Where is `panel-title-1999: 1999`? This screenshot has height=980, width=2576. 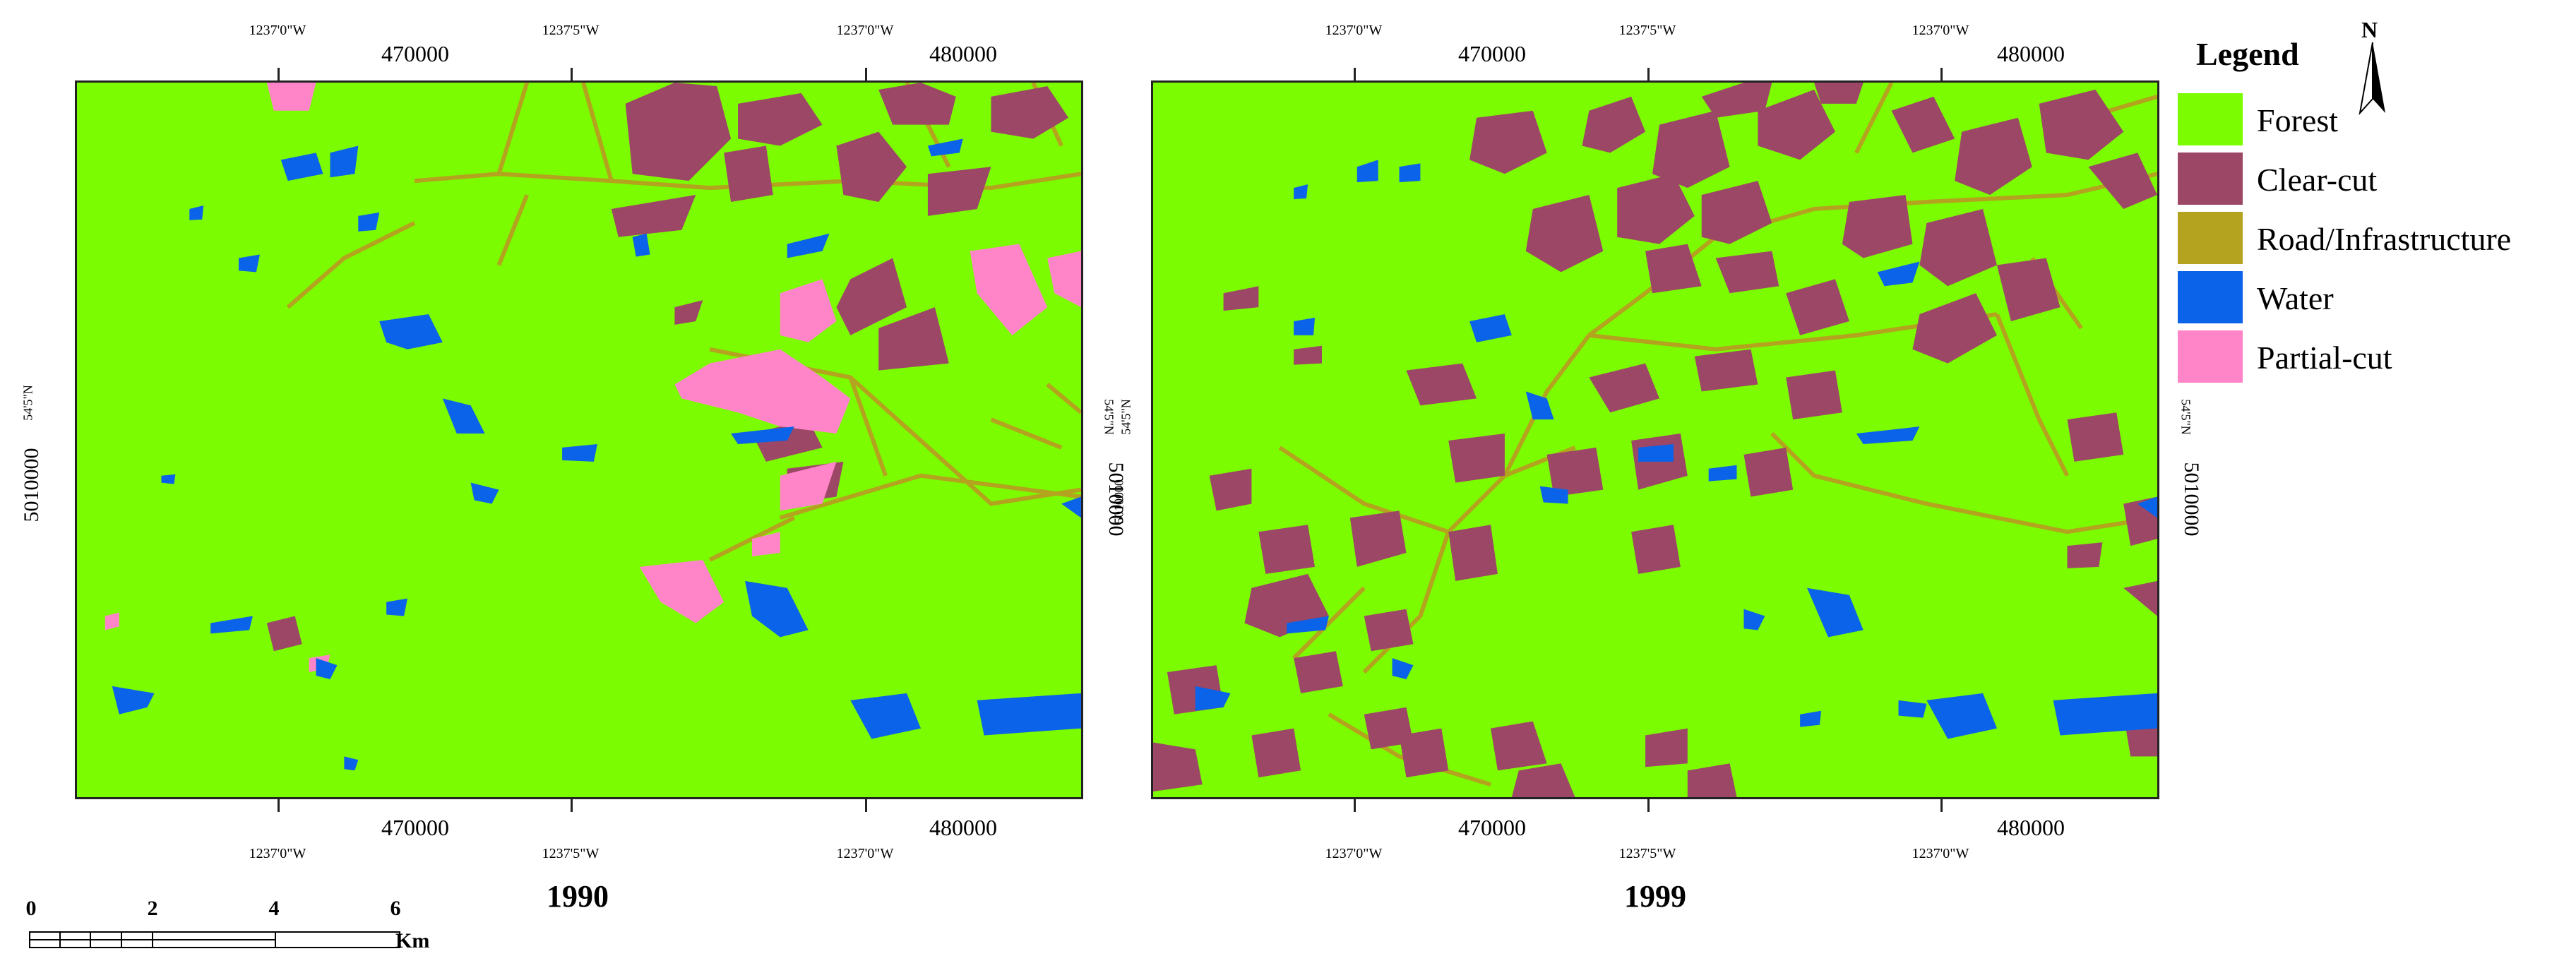
panel-title-1999: 1999 is located at coordinates (1655, 896).